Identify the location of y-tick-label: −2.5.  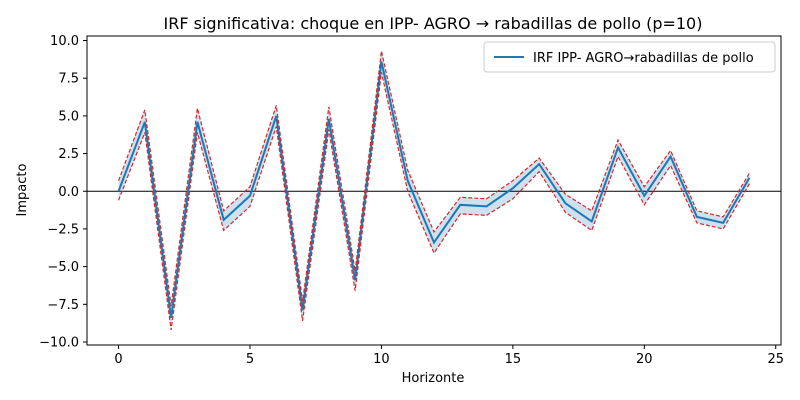
(63, 229).